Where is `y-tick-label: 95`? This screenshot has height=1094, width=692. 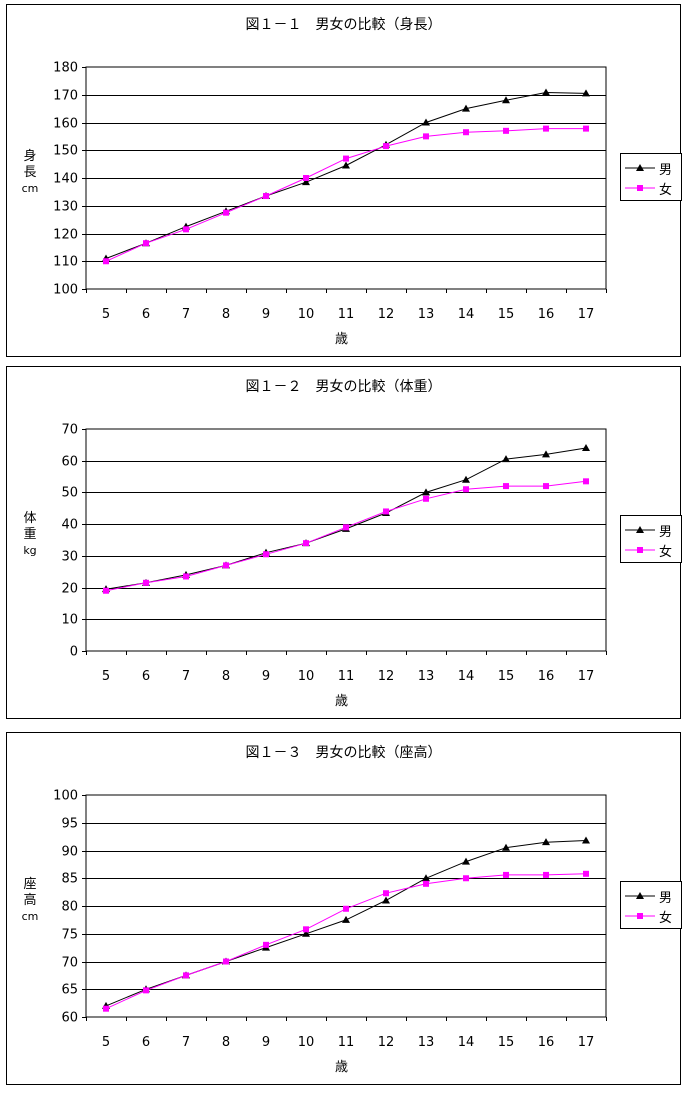
y-tick-label: 95 is located at coordinates (69, 824).